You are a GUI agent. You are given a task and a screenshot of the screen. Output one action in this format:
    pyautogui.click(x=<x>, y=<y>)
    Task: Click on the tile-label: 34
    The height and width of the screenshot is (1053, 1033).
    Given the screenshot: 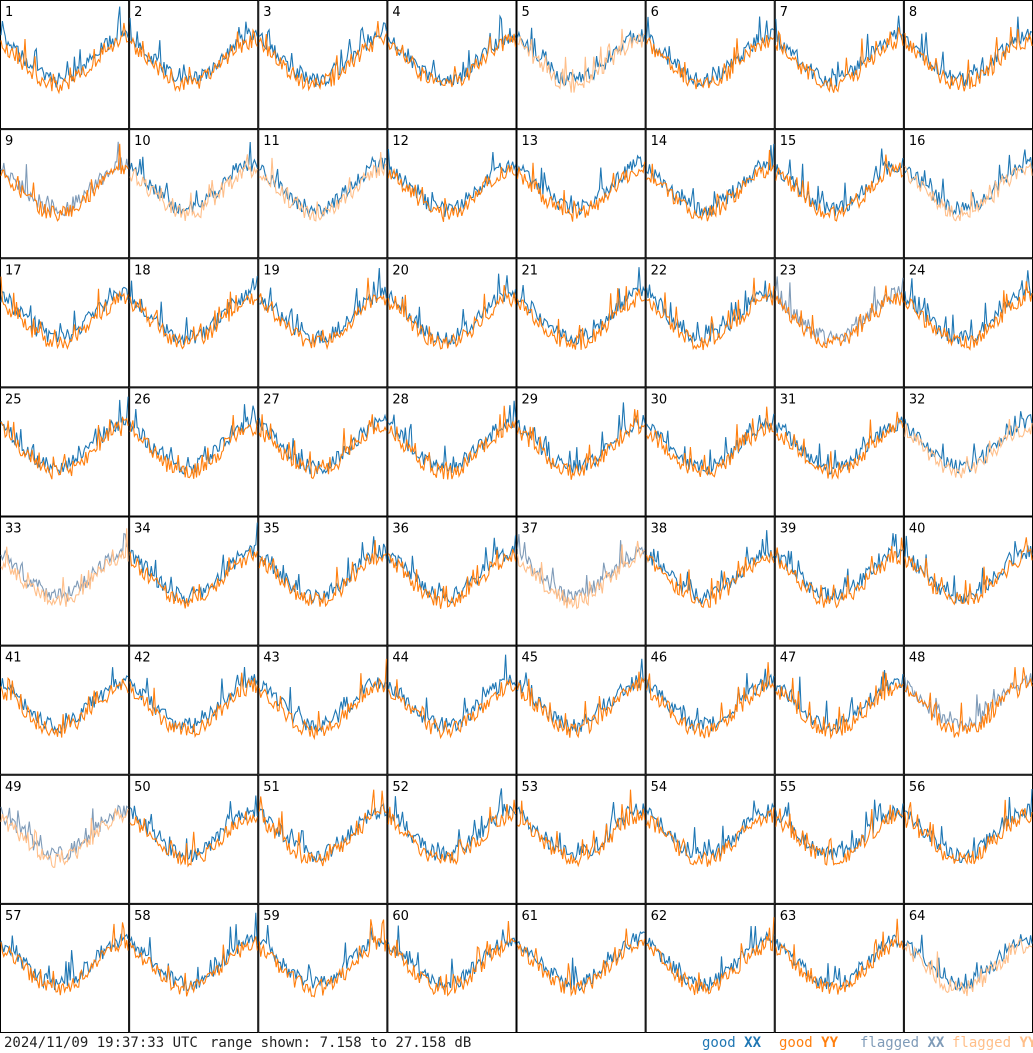 What is the action you would take?
    pyautogui.click(x=142, y=529)
    